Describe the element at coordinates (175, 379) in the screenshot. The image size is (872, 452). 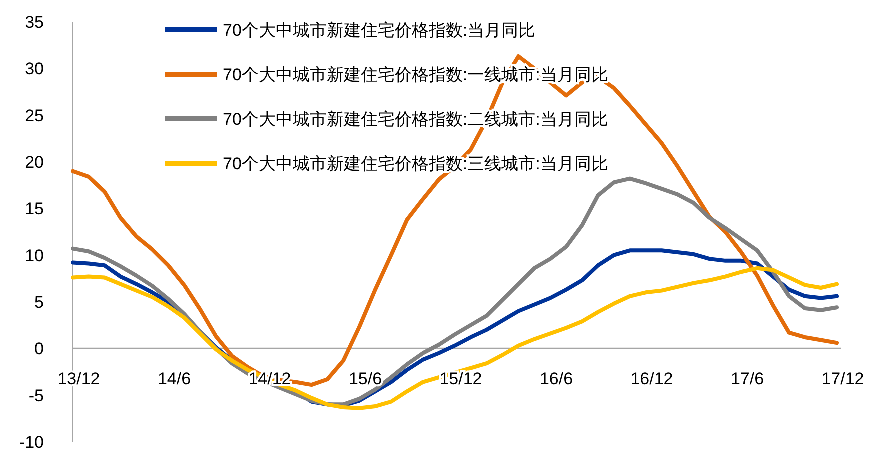
I see `x-tick-label: 14/6` at that location.